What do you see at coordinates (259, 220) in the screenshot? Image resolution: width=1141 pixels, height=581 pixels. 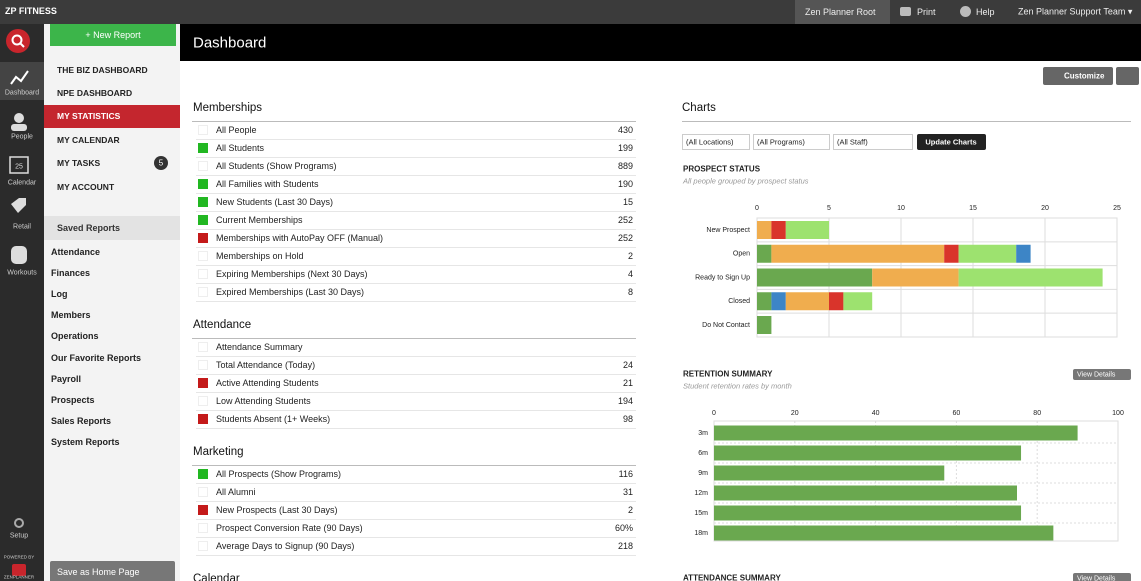 I see `row-label: Current Memberships` at bounding box center [259, 220].